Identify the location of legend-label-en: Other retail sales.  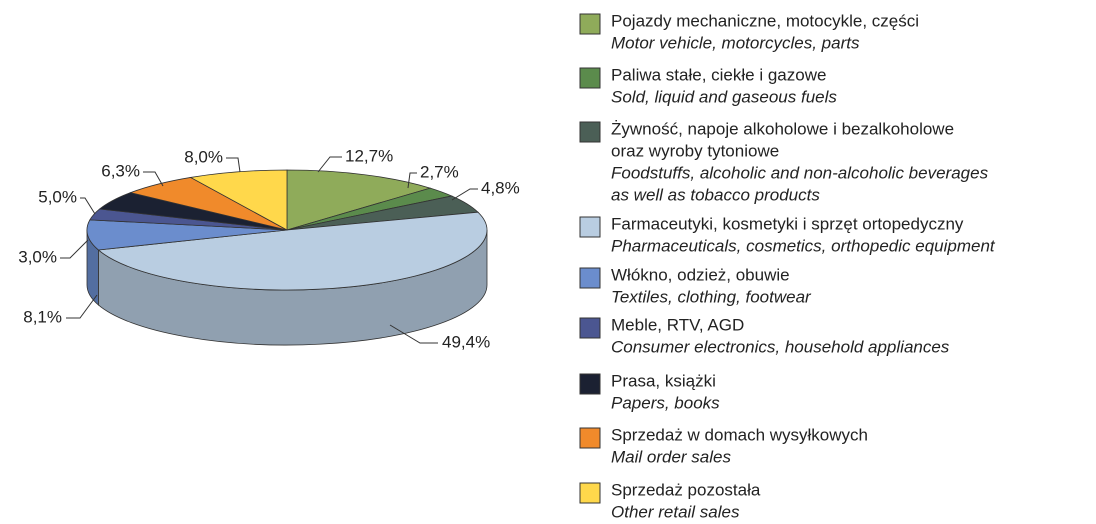
(675, 511).